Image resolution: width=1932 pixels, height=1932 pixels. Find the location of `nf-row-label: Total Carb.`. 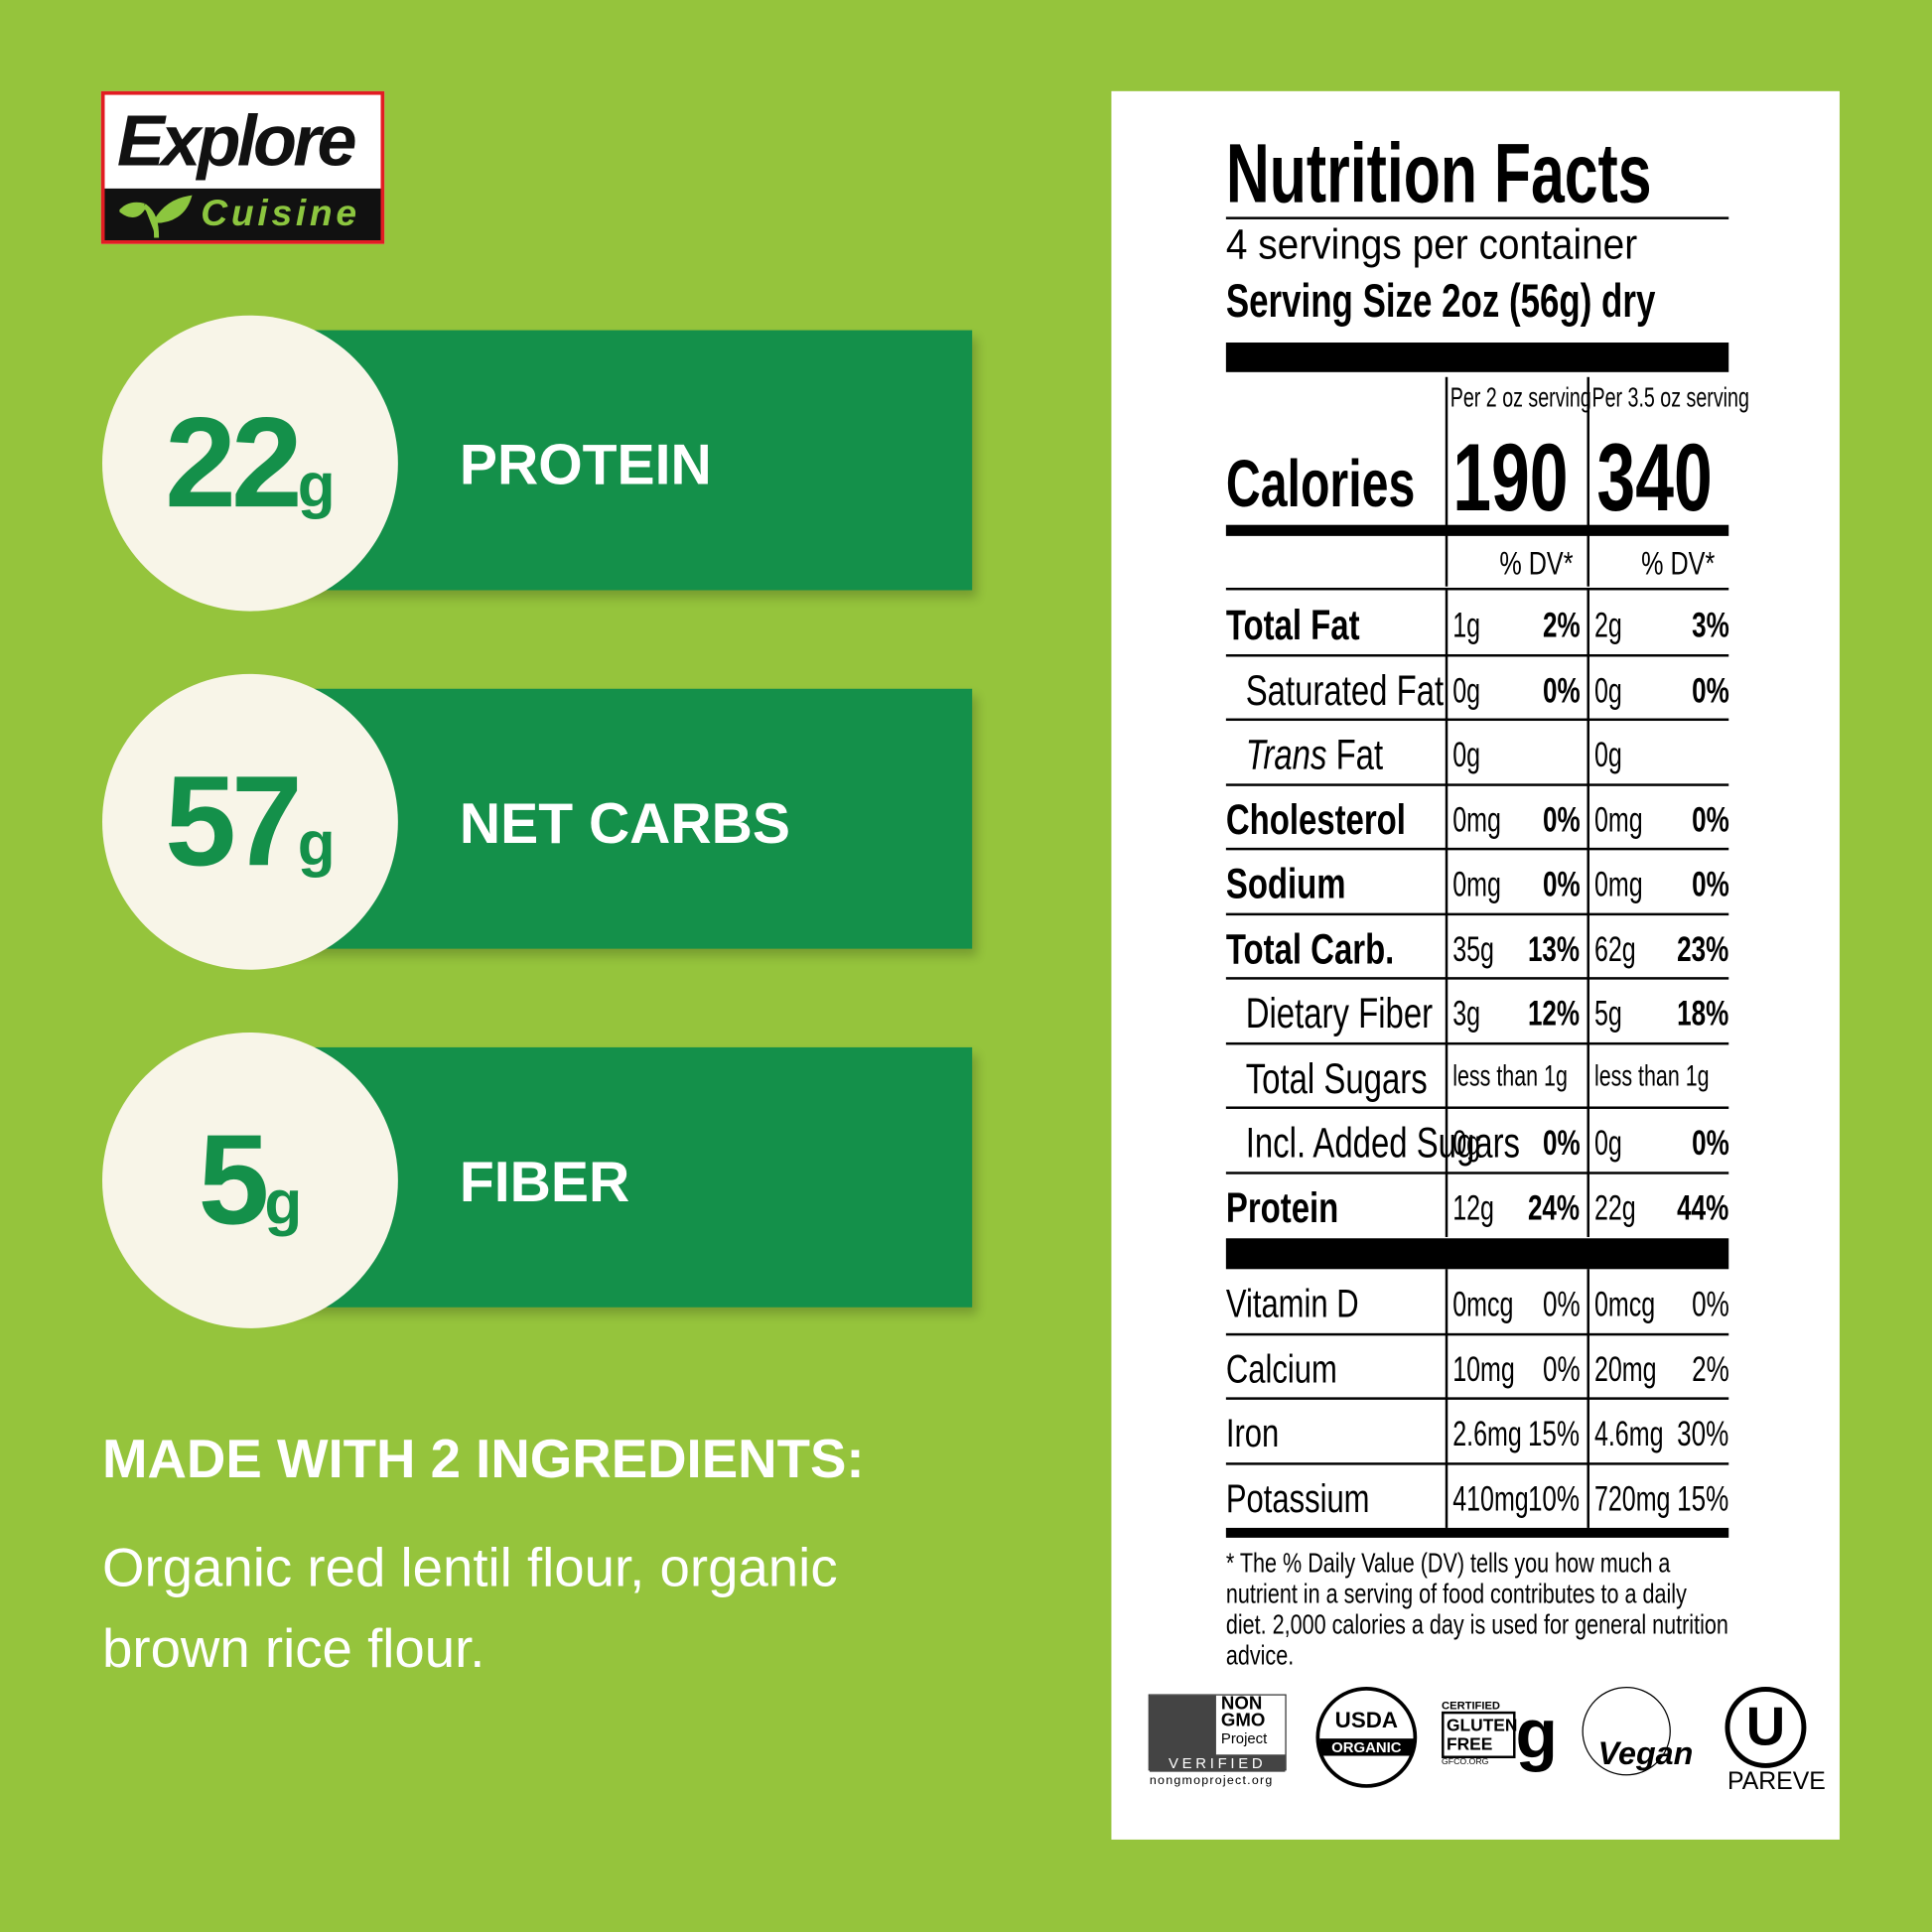

nf-row-label: Total Carb. is located at coordinates (1310, 949).